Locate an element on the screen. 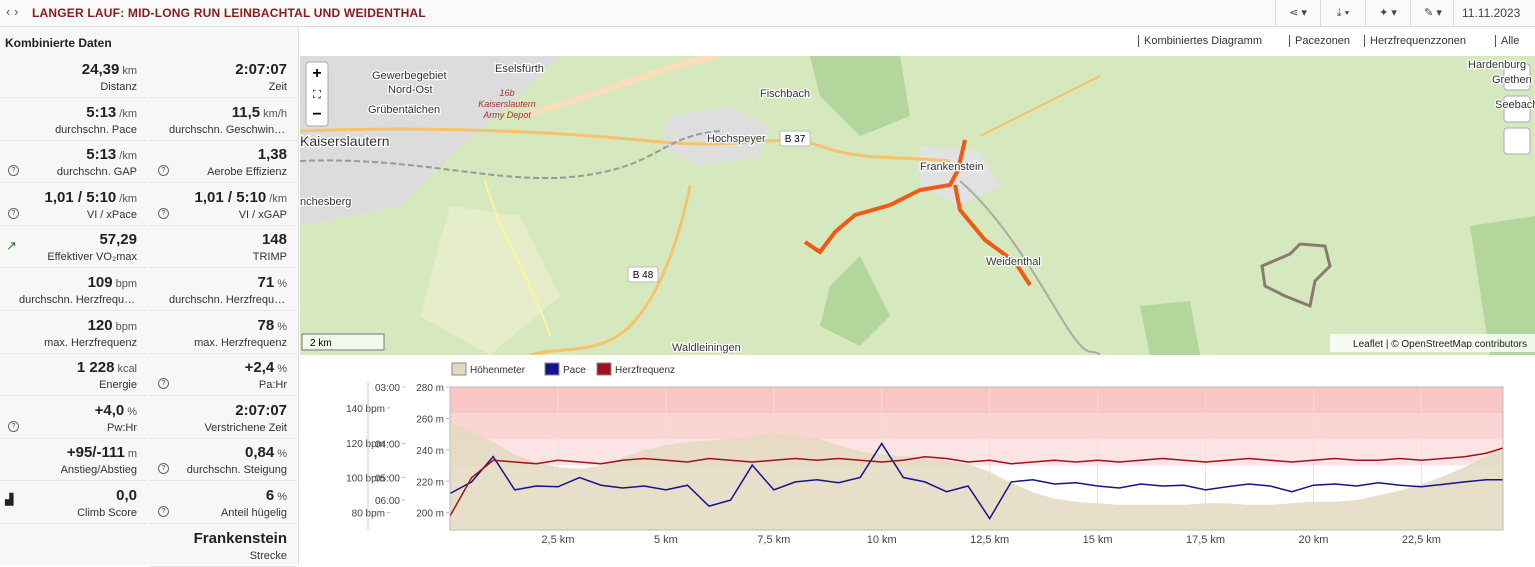 This screenshot has height=567, width=1535. settings-button: ✎ ▾ is located at coordinates (1432, 13).